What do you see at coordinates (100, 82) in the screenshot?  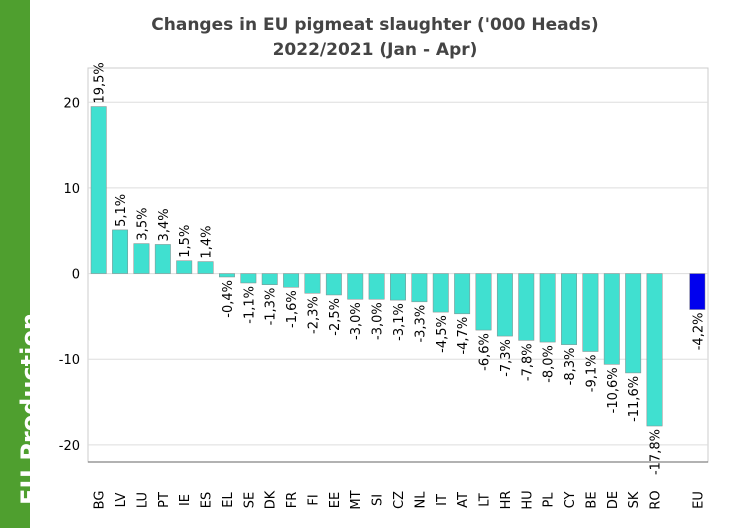 I see `data-label: 19,5%` at bounding box center [100, 82].